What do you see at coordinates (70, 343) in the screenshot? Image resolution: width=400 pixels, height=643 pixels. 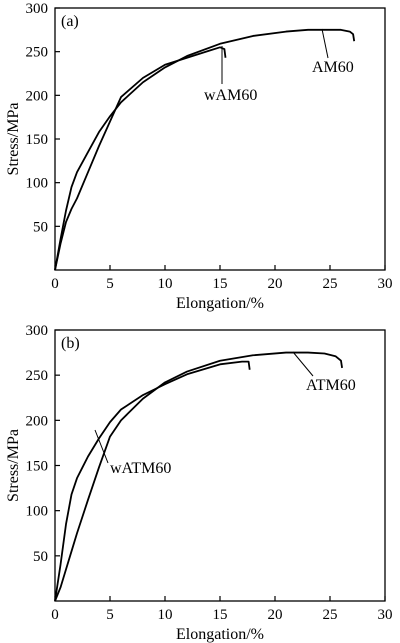 I see `panel-label: (b)` at bounding box center [70, 343].